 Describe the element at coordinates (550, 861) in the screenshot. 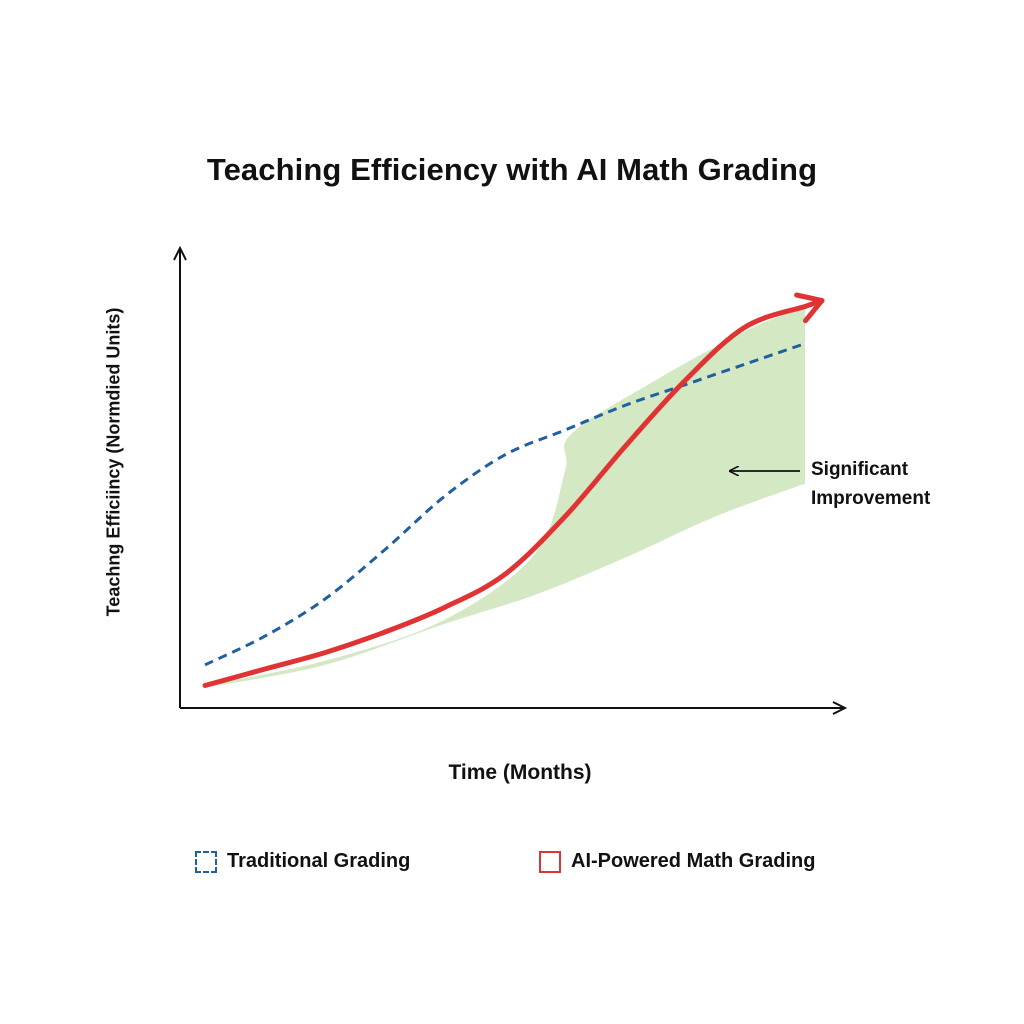

I see `legend-swatch-ai` at that location.